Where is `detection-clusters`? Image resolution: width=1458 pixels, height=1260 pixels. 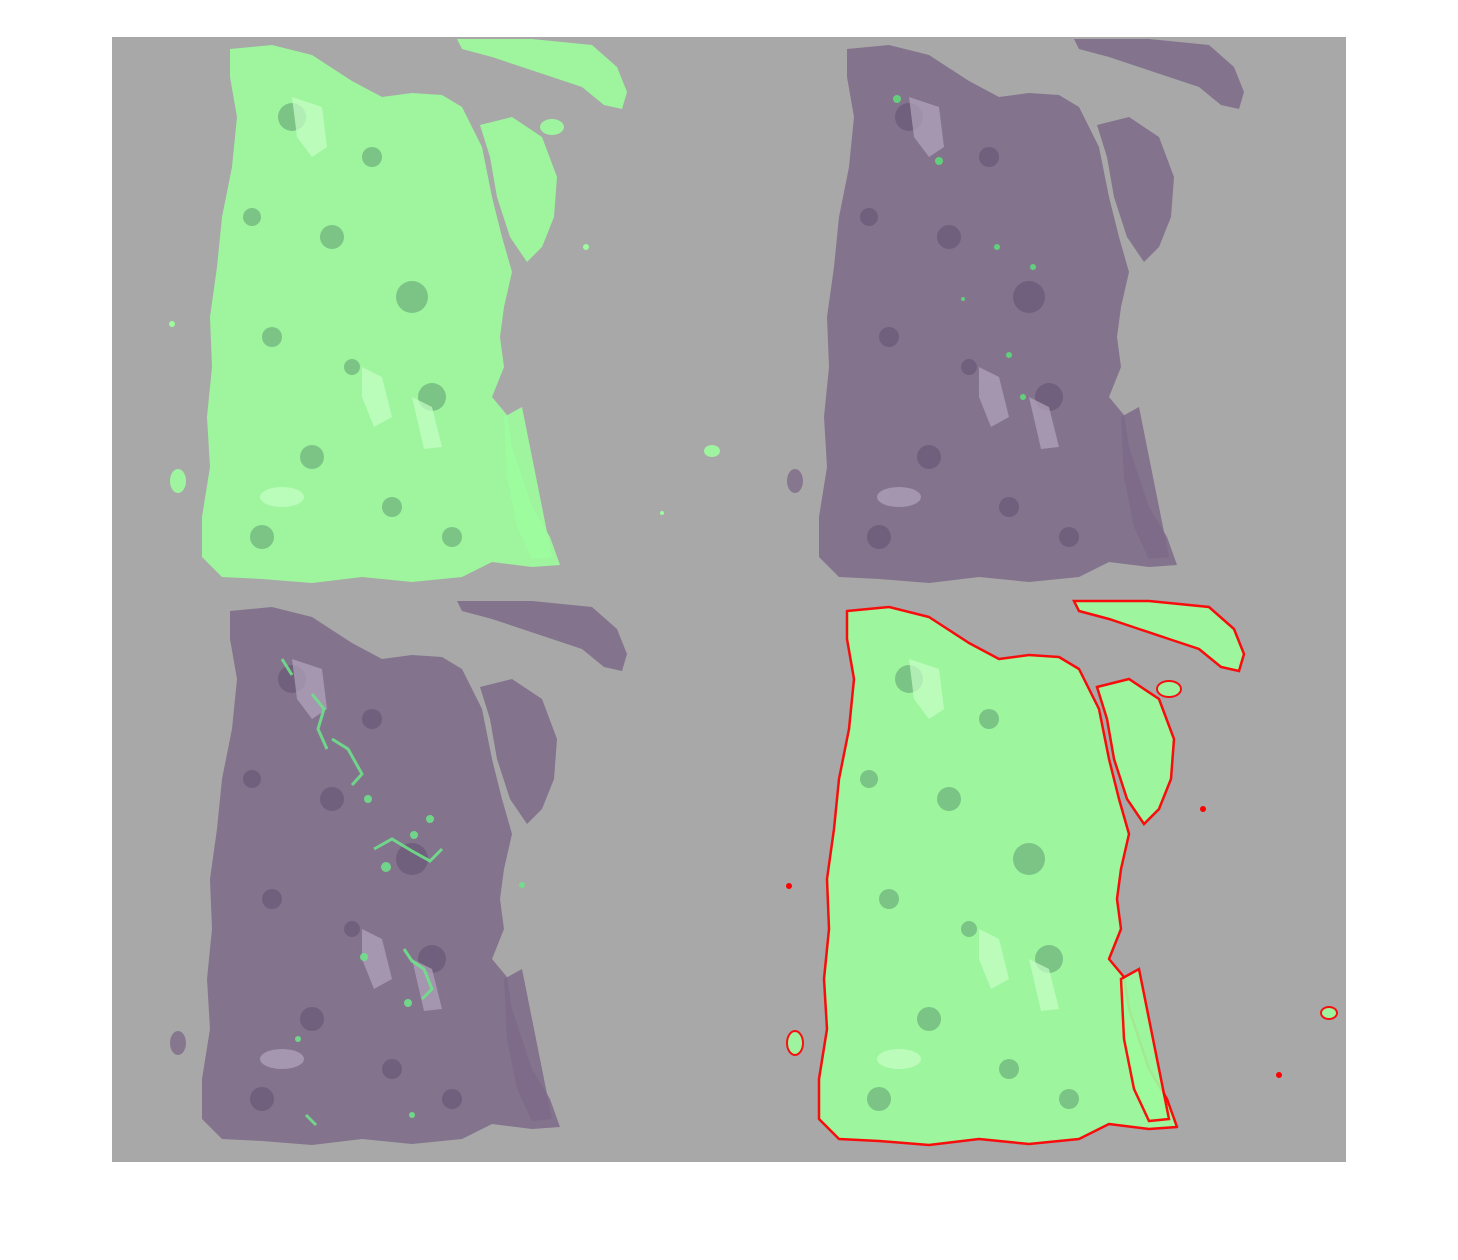 detection-clusters is located at coordinates (362, 892).